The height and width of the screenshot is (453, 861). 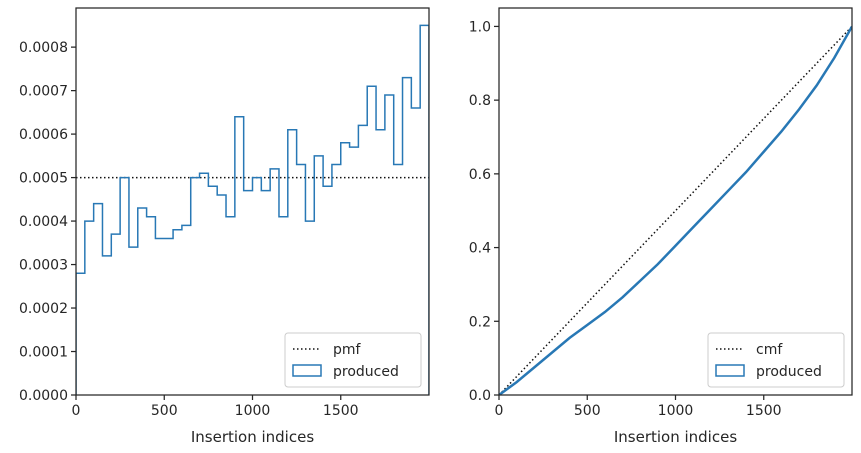 I want to click on y-tick-label: 0.8, so click(x=480, y=101).